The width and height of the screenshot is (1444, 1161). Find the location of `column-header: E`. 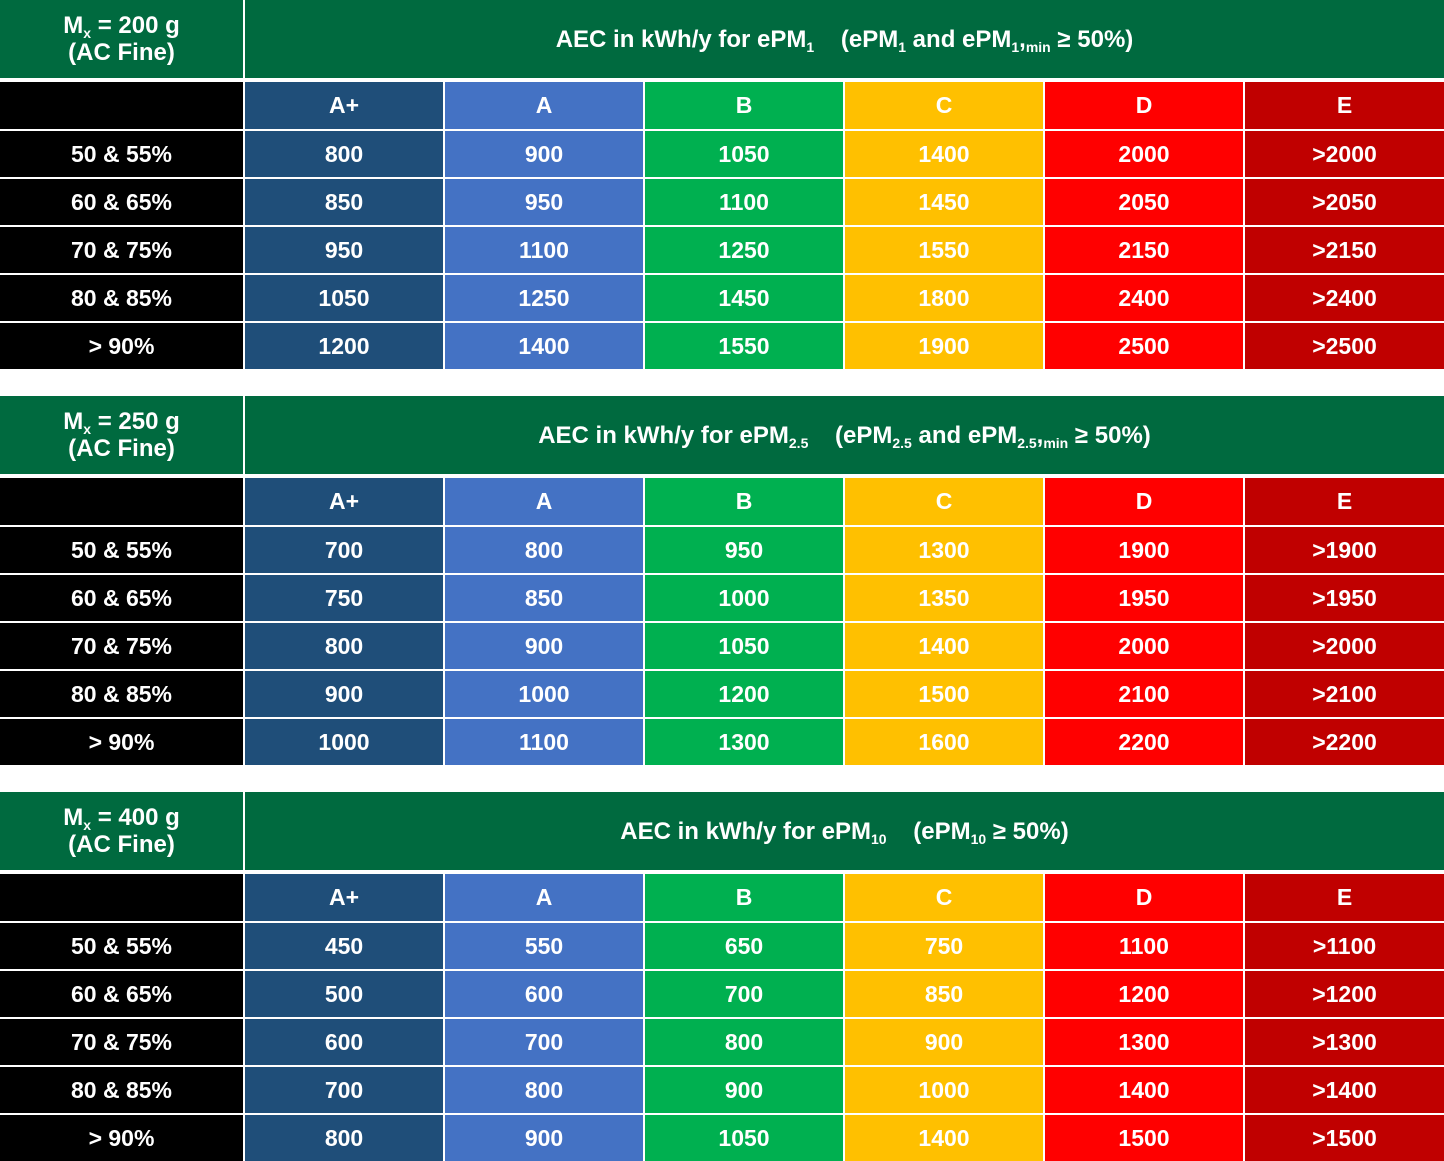

column-header: E is located at coordinates (1344, 501).